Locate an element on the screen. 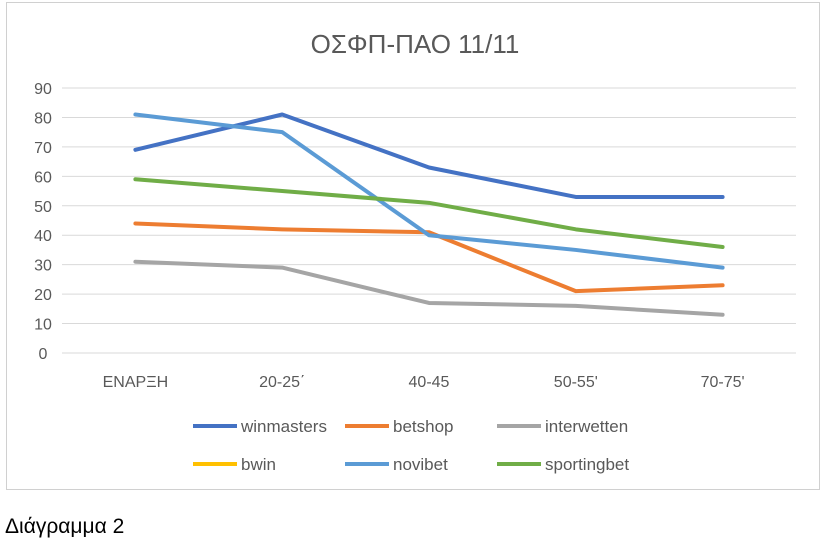 Image resolution: width=831 pixels, height=543 pixels. x-axis-ticks: ΕΝΑΡΞΗ 20-25΄ 40-45 50-55' 70-75' is located at coordinates (424, 382).